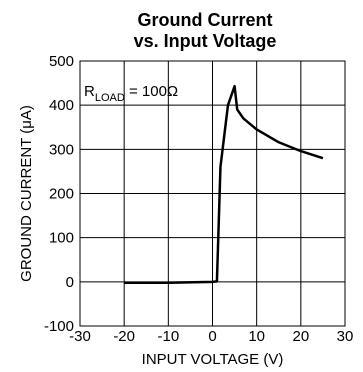 This screenshot has height=372, width=363. Describe the element at coordinates (300, 336) in the screenshot. I see `x-tick-label: 20` at that location.